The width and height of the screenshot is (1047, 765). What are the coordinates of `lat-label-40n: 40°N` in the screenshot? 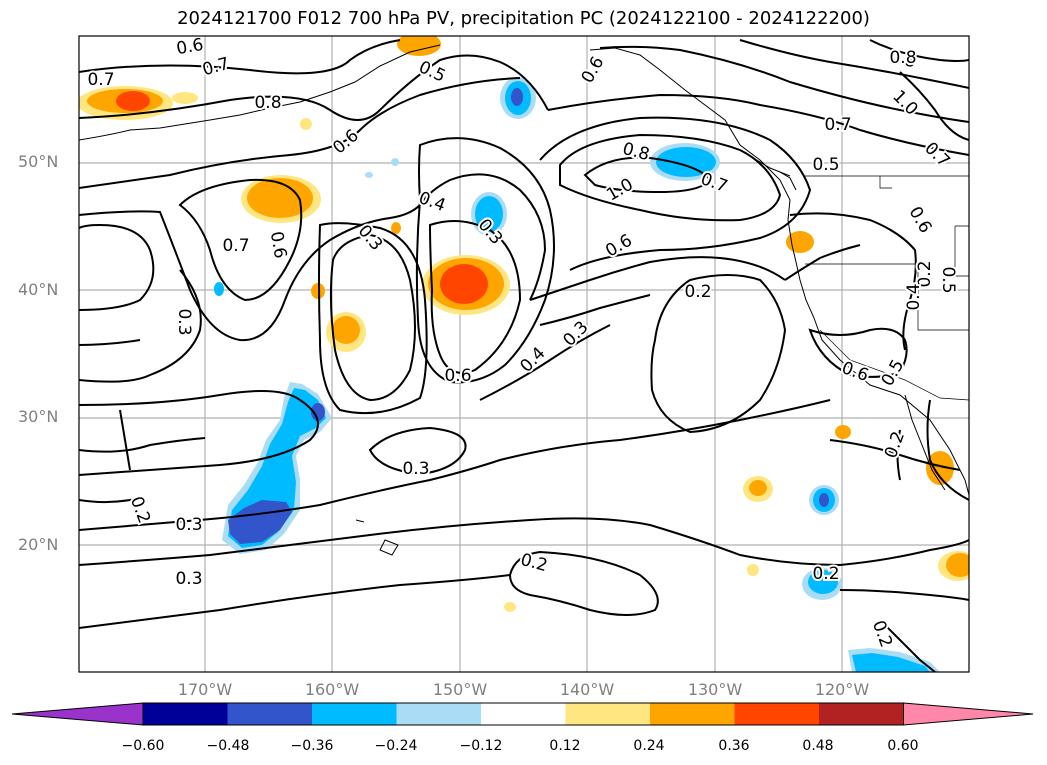 It's located at (38, 289).